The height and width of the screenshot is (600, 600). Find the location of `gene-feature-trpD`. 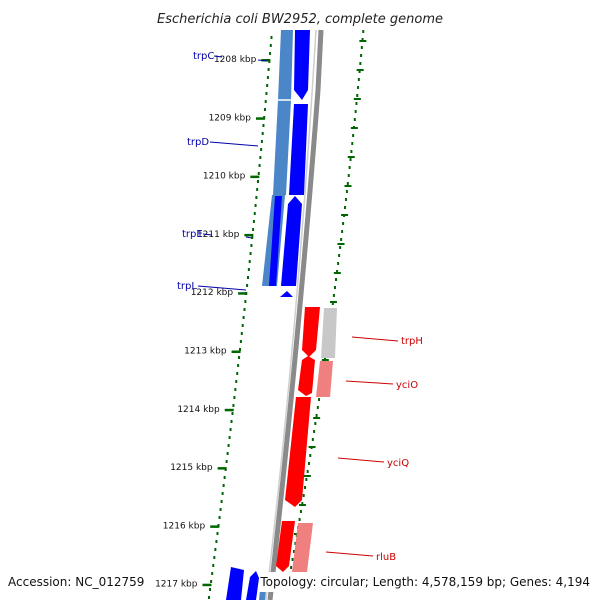

gene-feature-trpD is located at coordinates (298, 149).